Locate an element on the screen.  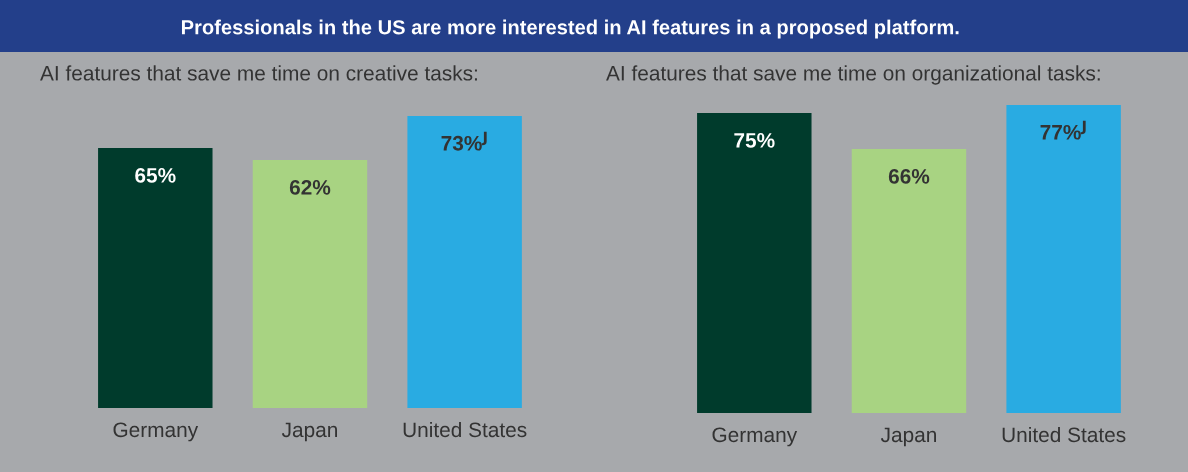
data-label: 62% is located at coordinates (310, 187).